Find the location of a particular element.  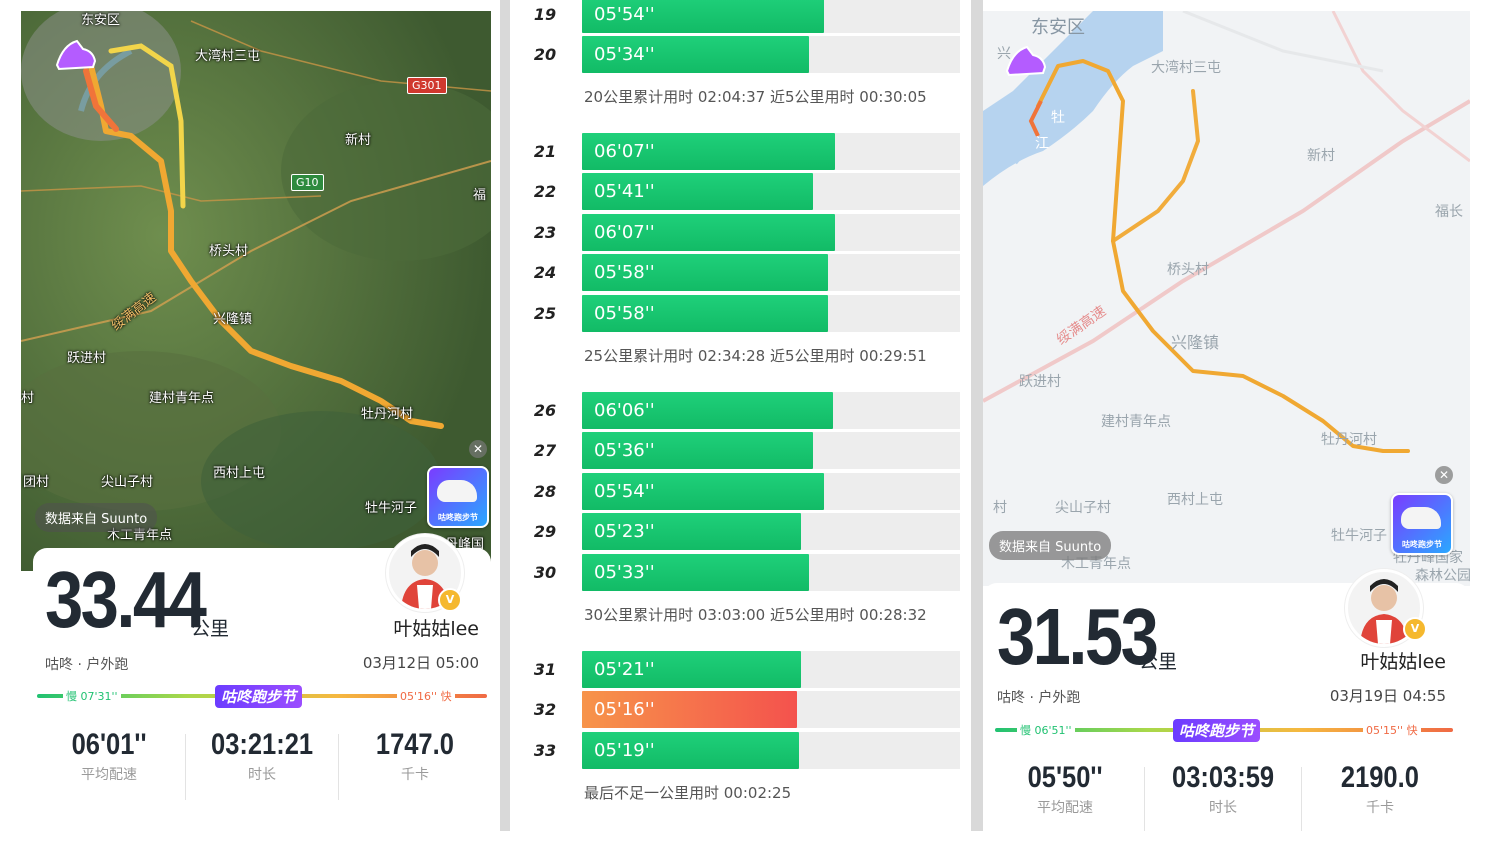

map-label: 村 is located at coordinates (28, 398).